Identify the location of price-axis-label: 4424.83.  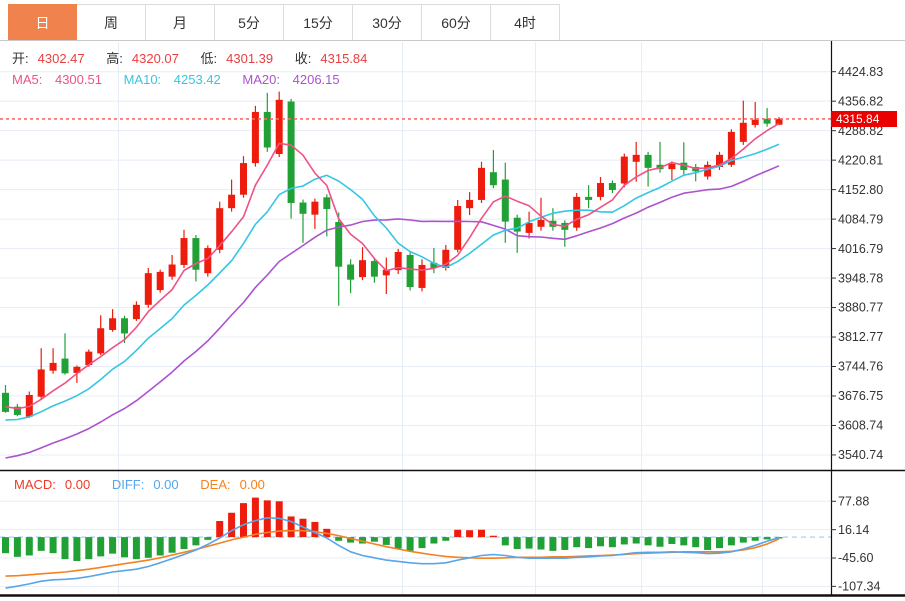
(860, 72).